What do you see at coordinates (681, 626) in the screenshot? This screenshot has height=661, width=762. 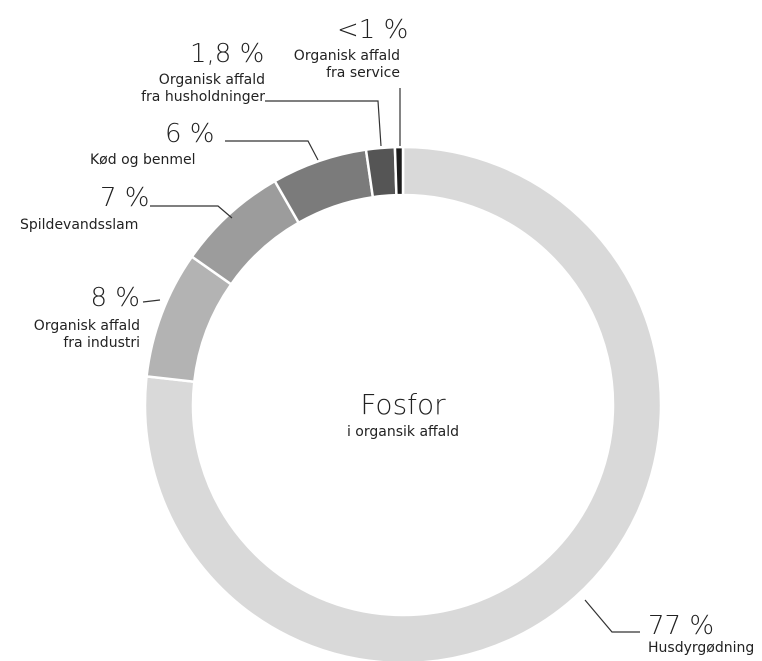 I see `value-label: 77 %` at bounding box center [681, 626].